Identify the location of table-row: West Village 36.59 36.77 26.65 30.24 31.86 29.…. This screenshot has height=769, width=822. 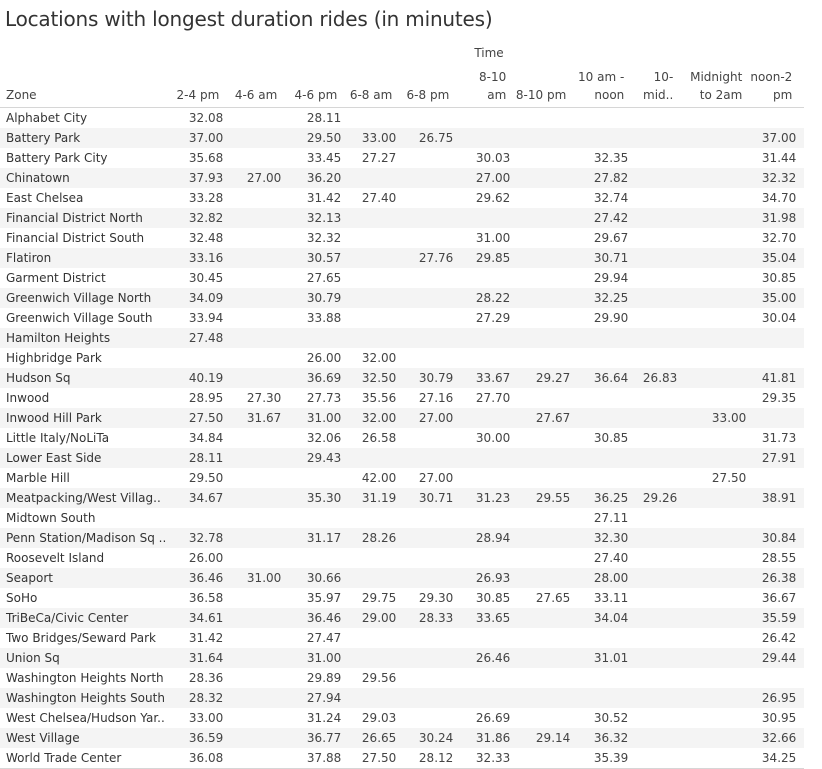
(402, 738).